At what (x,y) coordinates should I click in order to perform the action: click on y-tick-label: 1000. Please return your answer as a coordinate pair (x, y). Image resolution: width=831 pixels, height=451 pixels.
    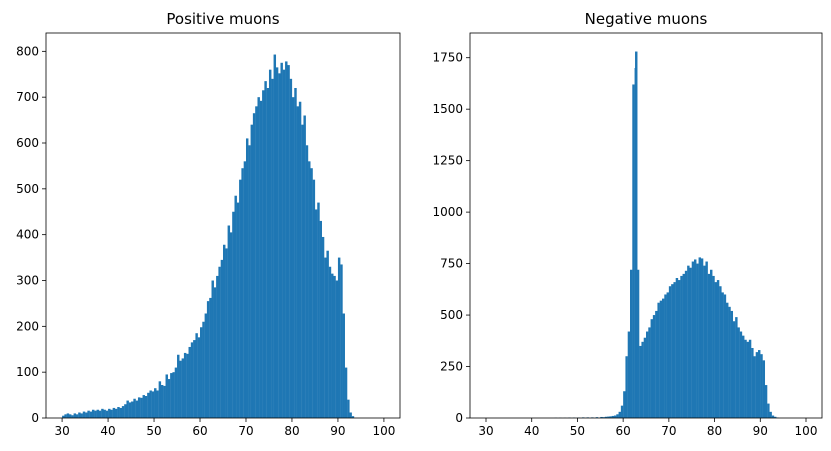
    Looking at the image, I should click on (447, 212).